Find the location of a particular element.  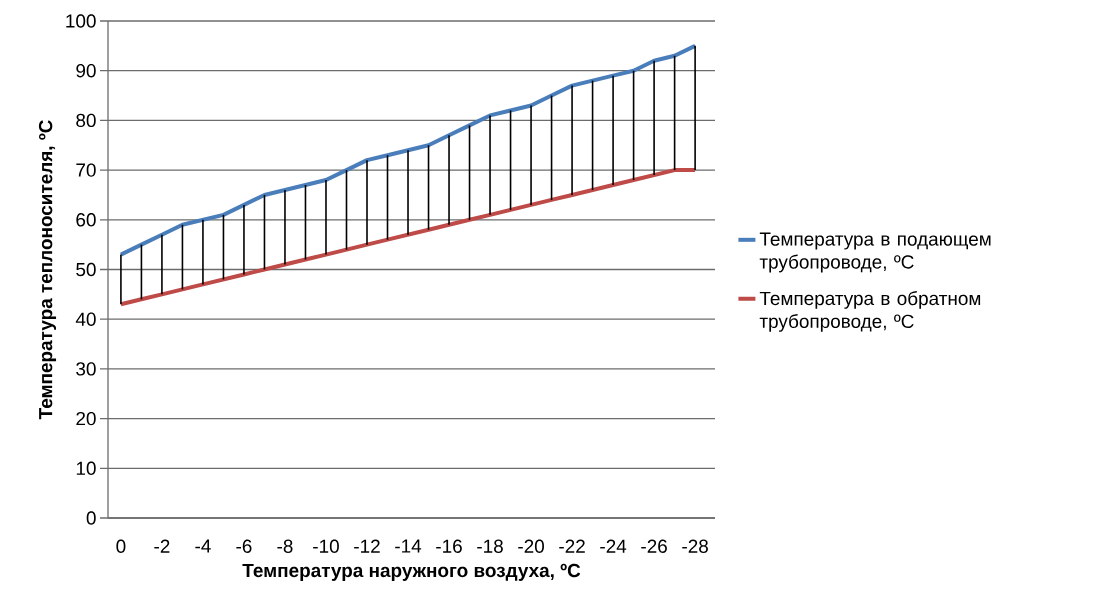

x-tick-label: -26 is located at coordinates (654, 546).